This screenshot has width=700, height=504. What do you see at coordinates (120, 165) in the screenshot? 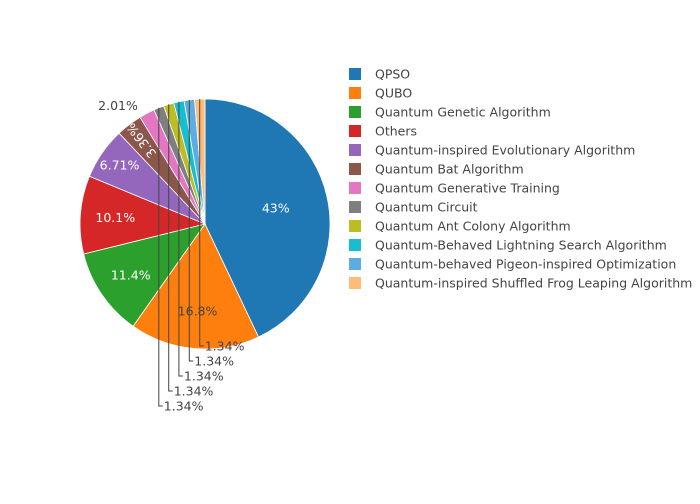
I see `slice-label-4: 6.71%` at bounding box center [120, 165].